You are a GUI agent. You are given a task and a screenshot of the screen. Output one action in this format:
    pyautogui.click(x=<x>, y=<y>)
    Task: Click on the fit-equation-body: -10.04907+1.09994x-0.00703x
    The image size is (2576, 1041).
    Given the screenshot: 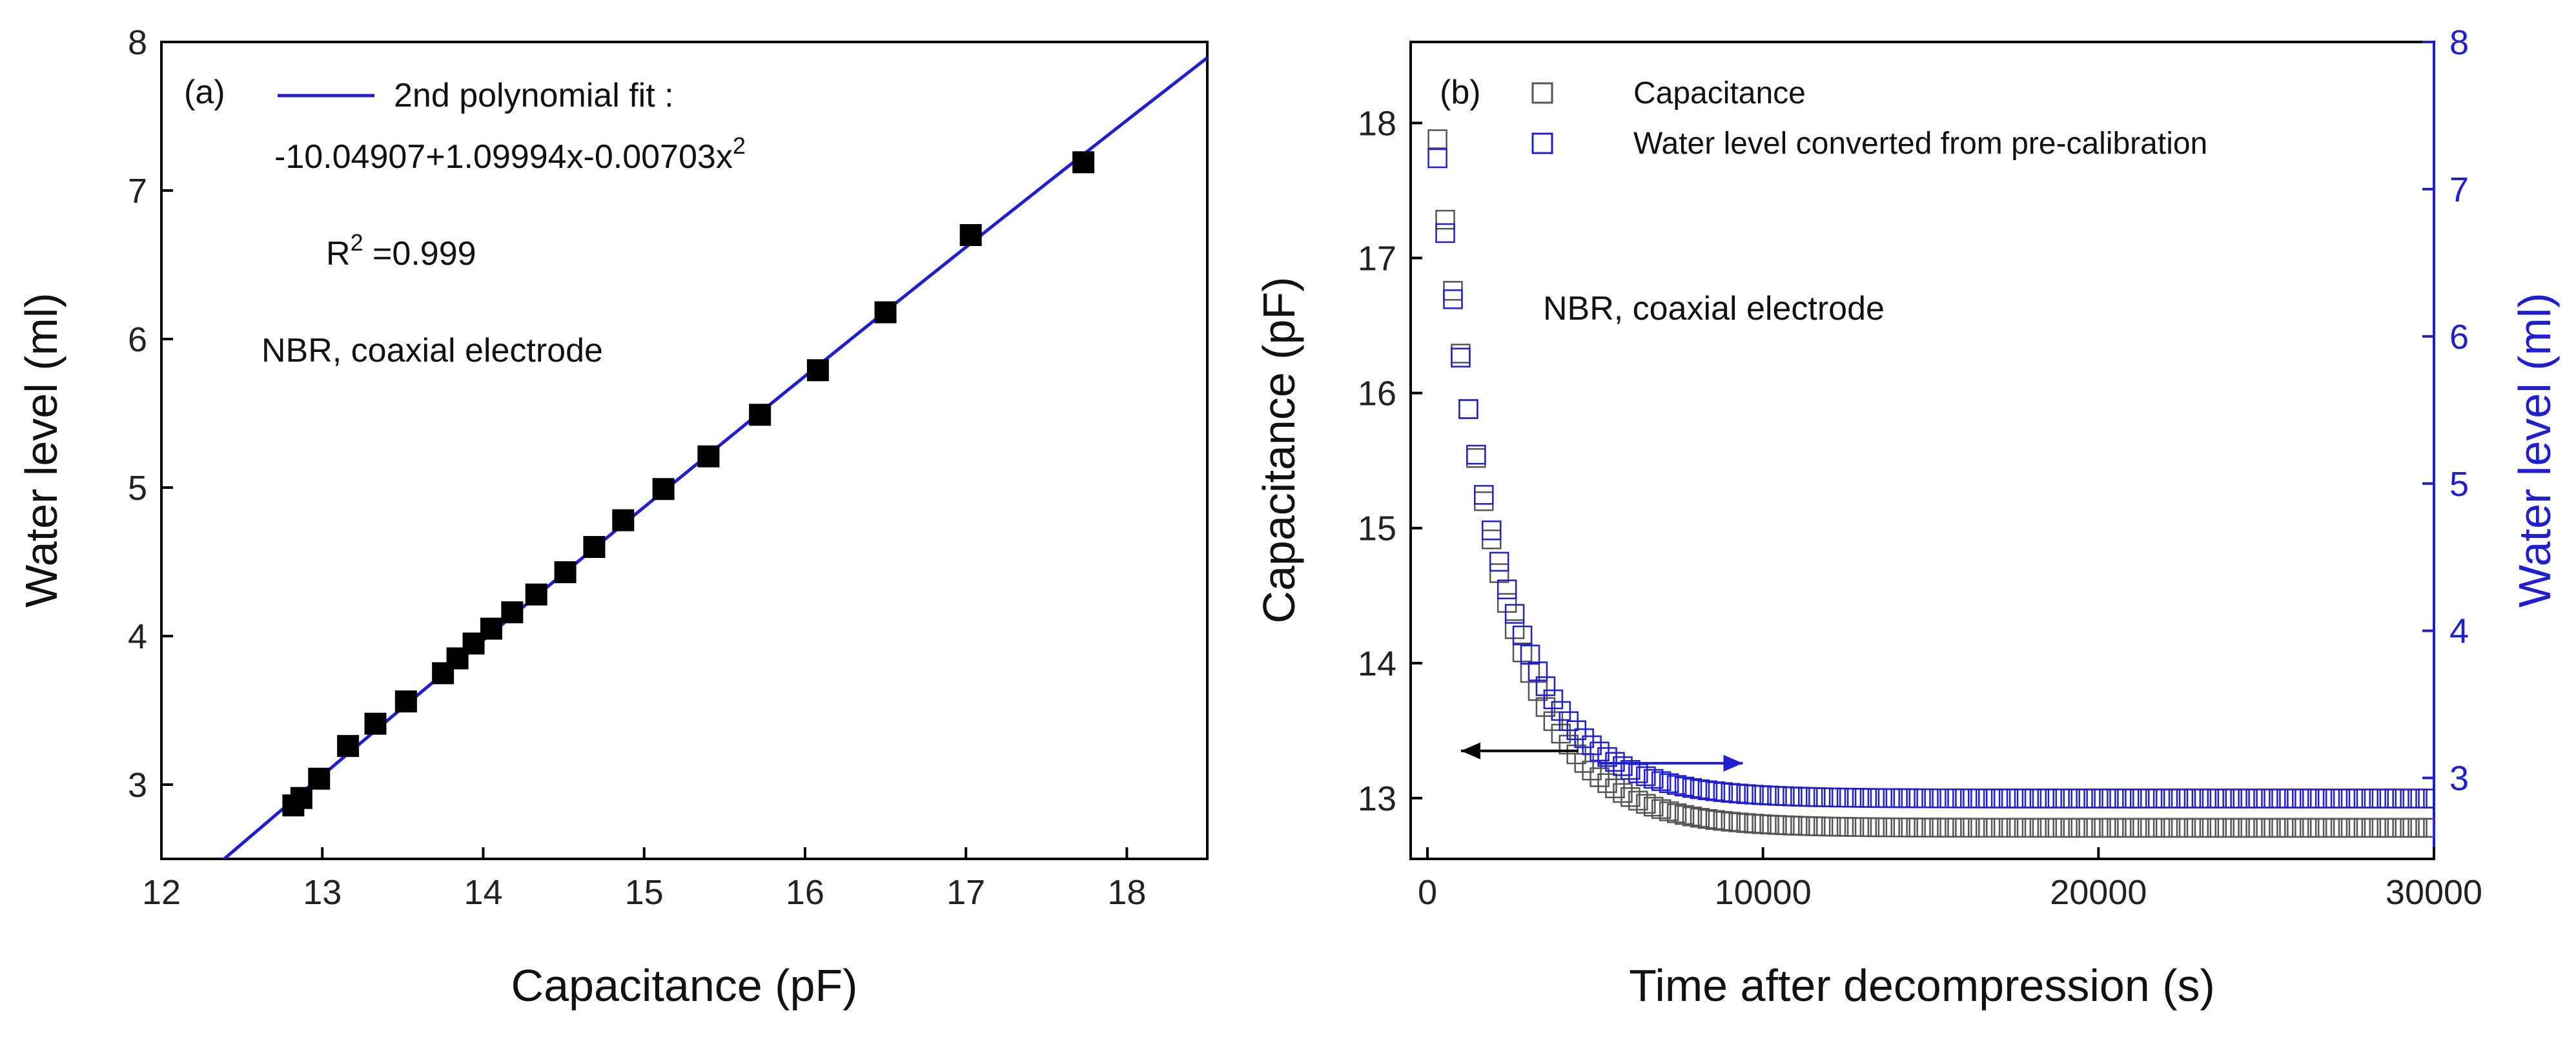 What is the action you would take?
    pyautogui.click(x=503, y=157)
    